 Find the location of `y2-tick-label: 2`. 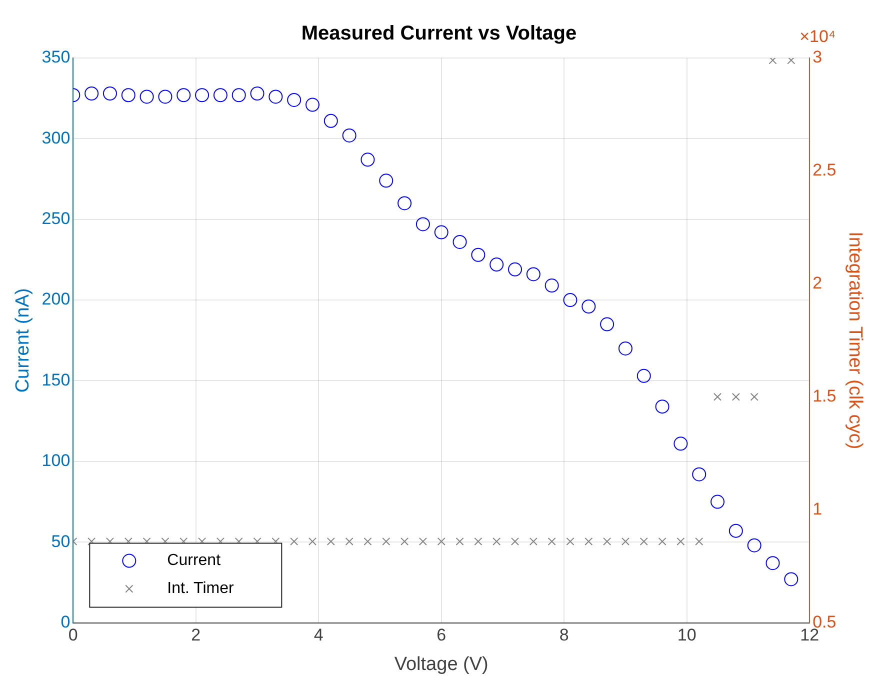

y2-tick-label: 2 is located at coordinates (817, 283).